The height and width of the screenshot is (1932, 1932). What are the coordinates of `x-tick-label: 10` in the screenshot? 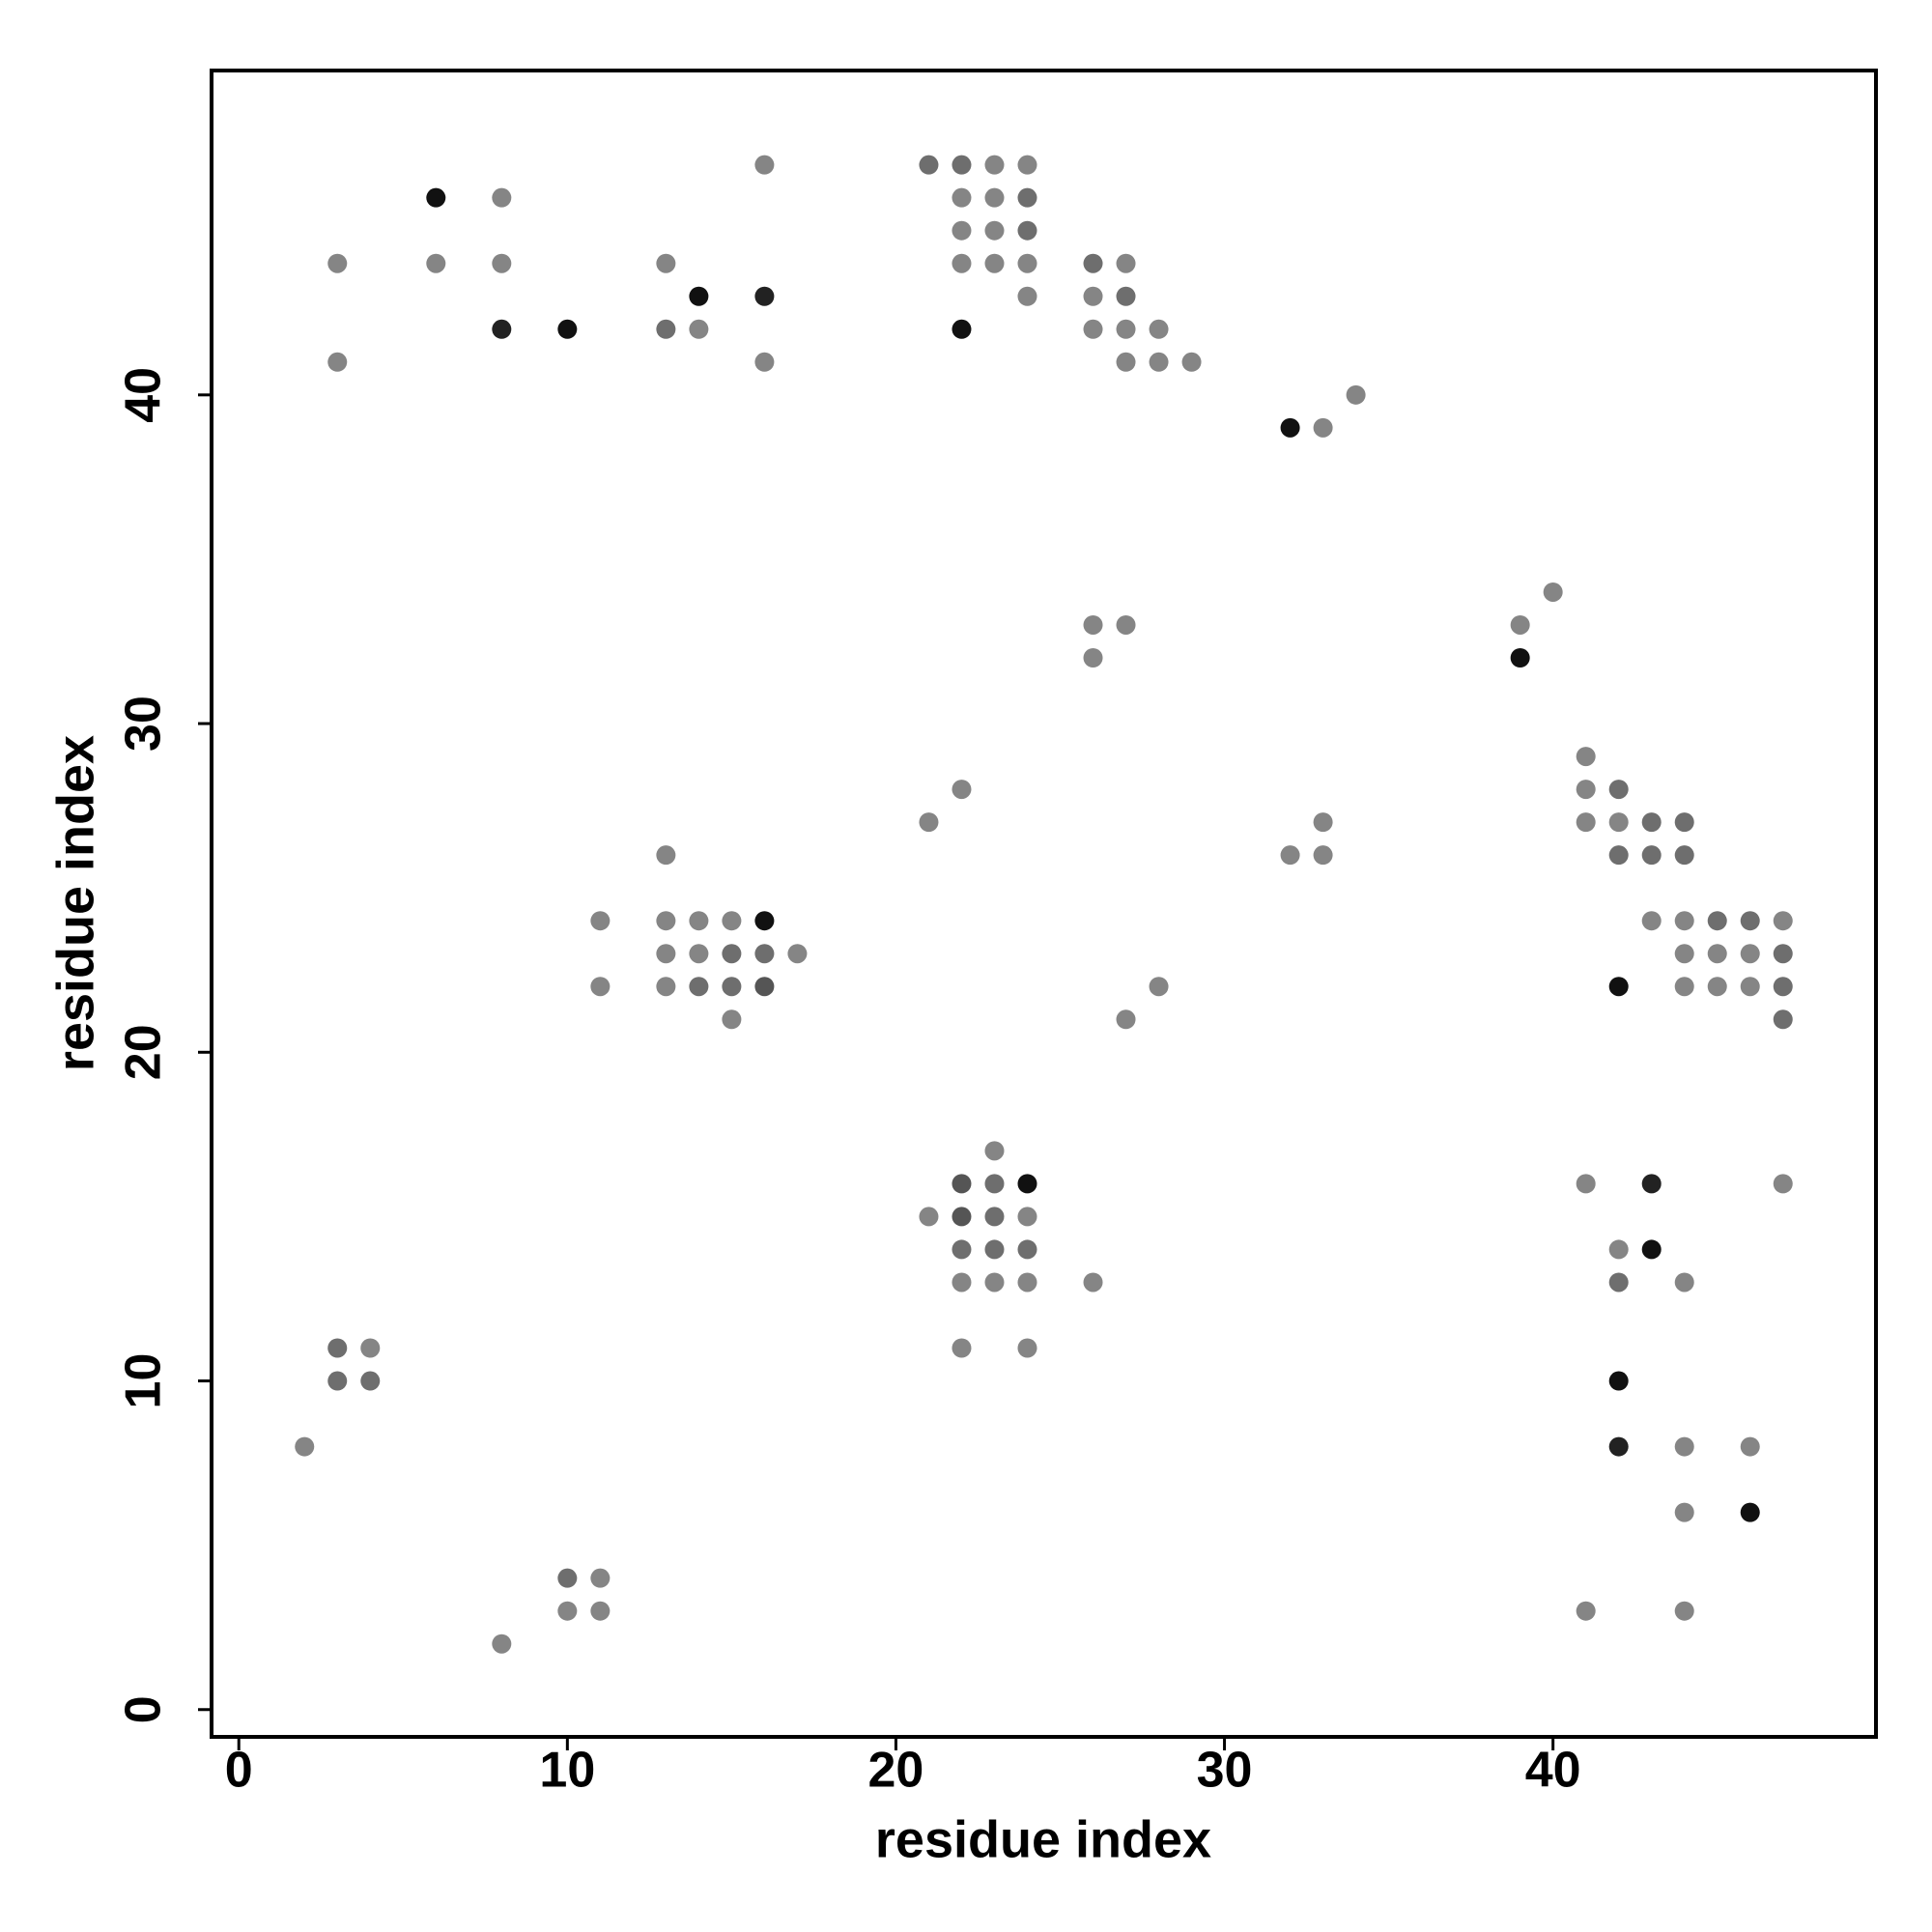 It's located at (567, 1771).